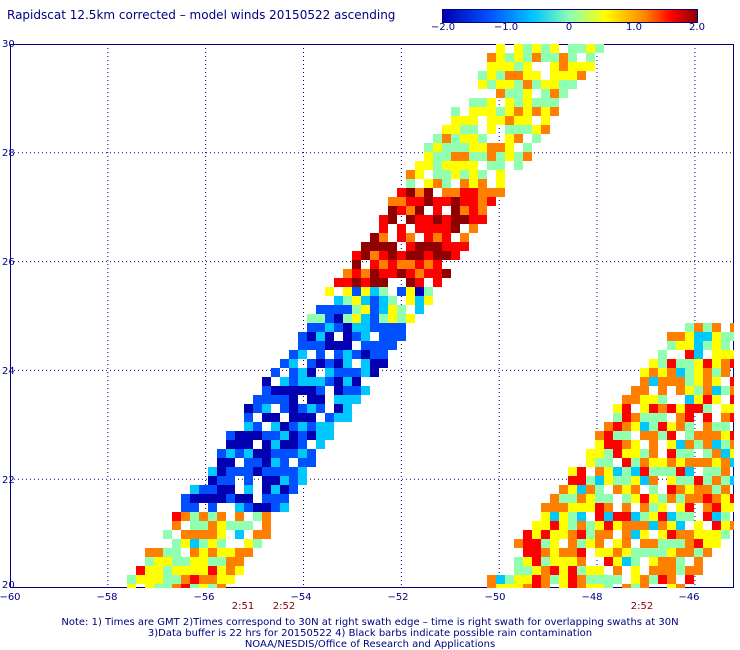 Image resolution: width=740 pixels, height=650 pixels. Describe the element at coordinates (8, 44) in the screenshot. I see `lat-label: 30` at that location.